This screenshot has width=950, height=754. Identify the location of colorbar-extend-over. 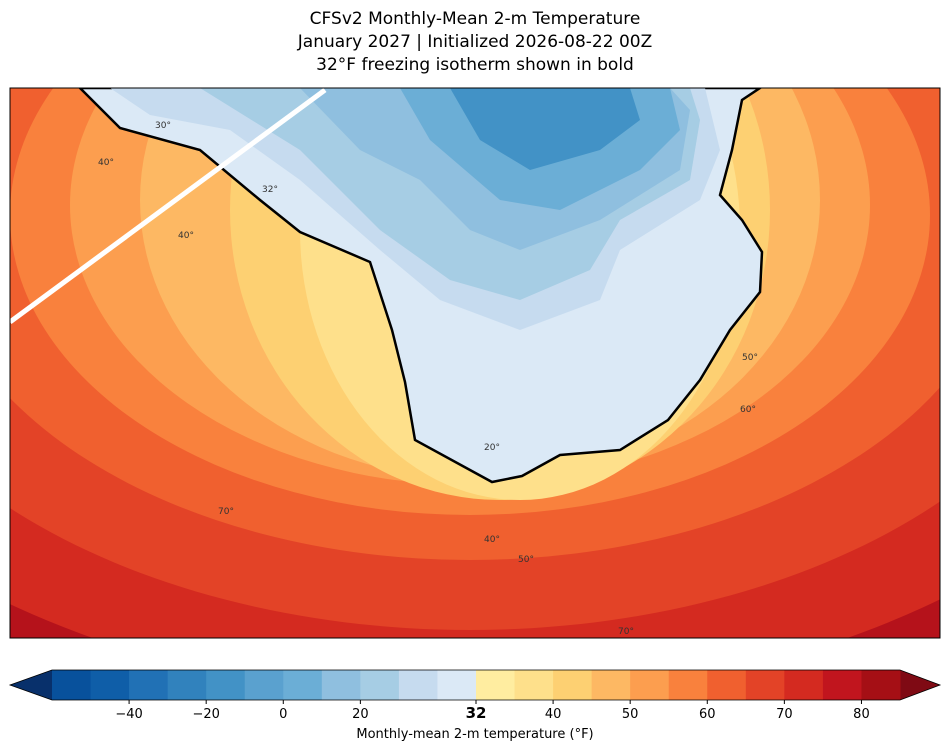
(920, 685).